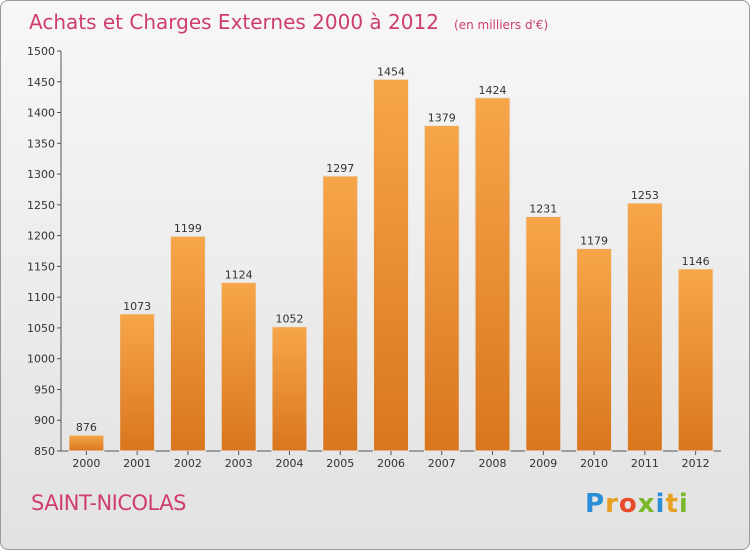 Image resolution: width=750 pixels, height=550 pixels. I want to click on x-tick-label: 2012, so click(696, 463).